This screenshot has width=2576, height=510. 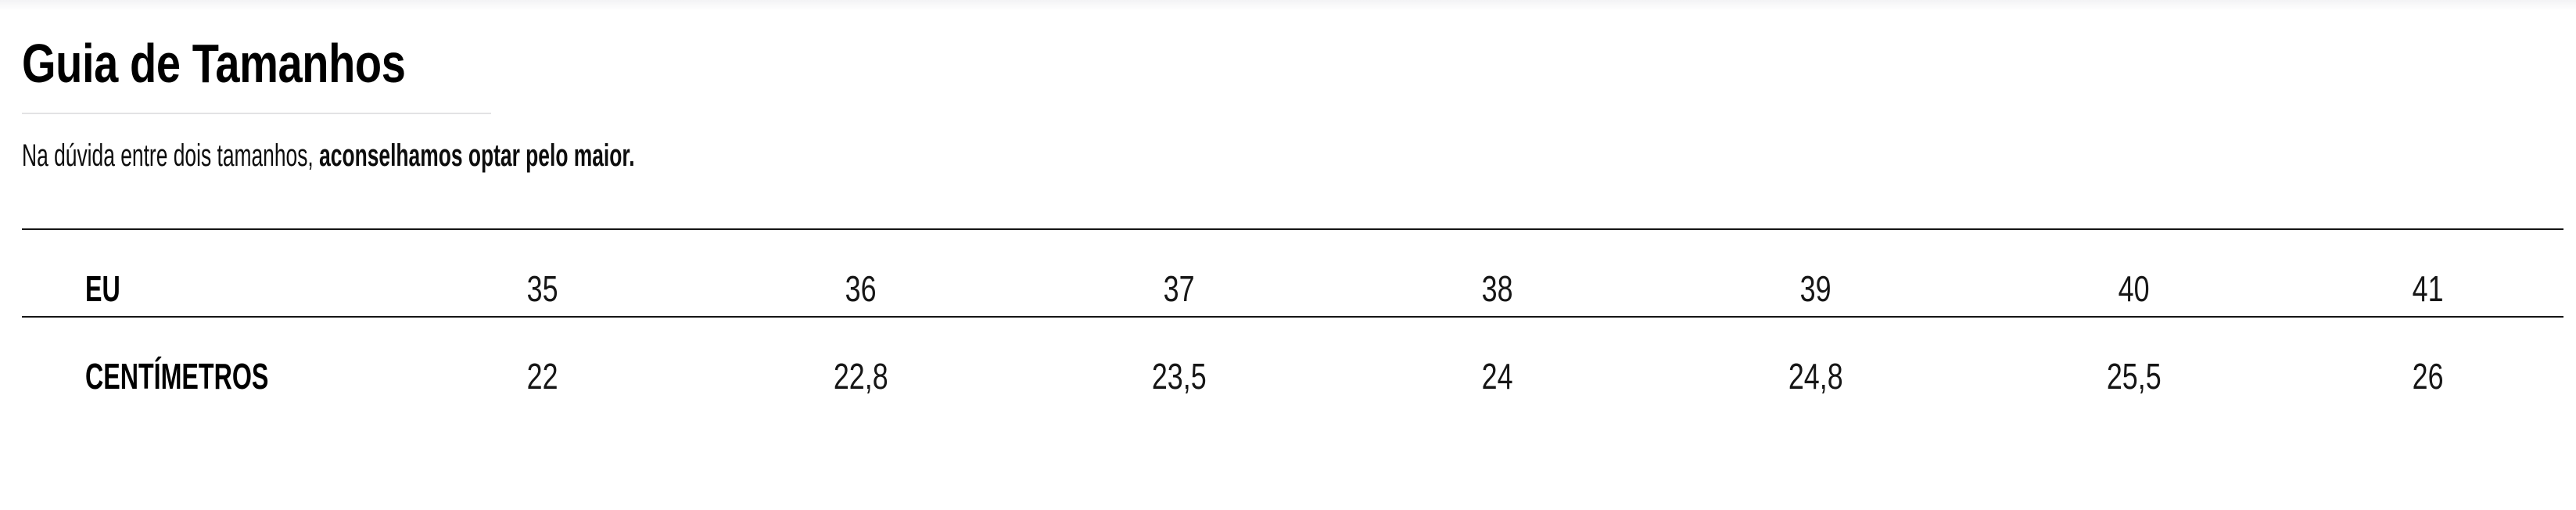 What do you see at coordinates (861, 288) in the screenshot?
I see `eu-size-cell: 36` at bounding box center [861, 288].